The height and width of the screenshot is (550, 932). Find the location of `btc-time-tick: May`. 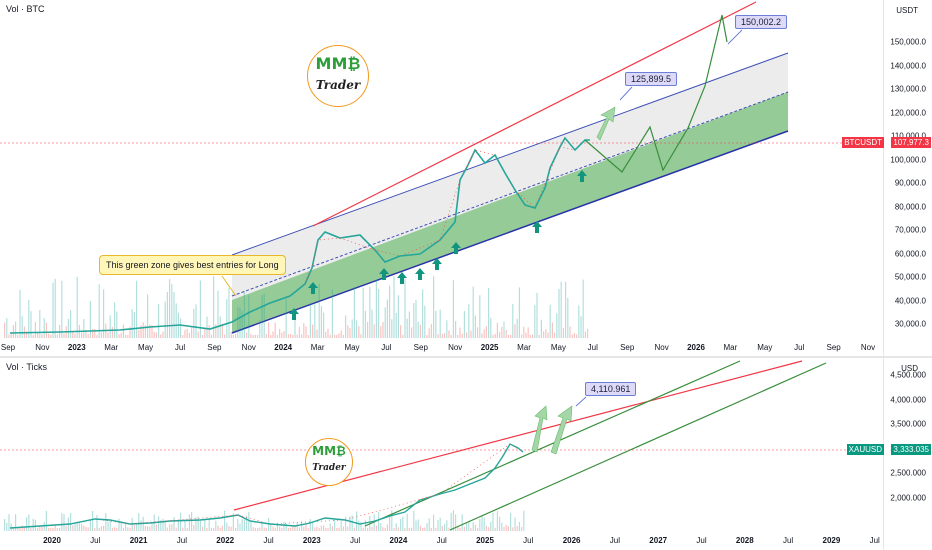

btc-time-tick: May is located at coordinates (558, 347).